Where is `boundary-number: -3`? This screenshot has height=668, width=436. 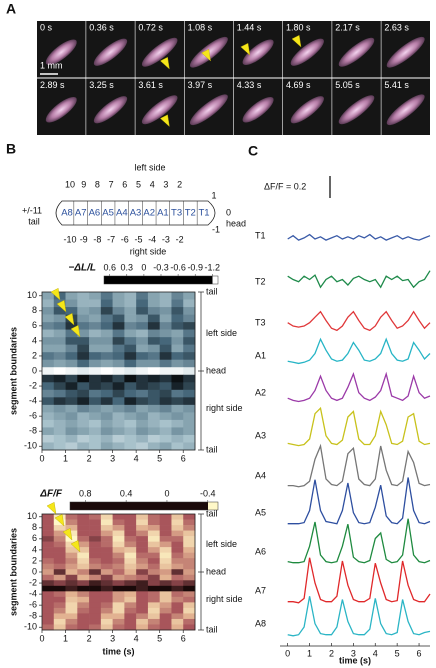 boundary-number: -3 is located at coordinates (166, 239).